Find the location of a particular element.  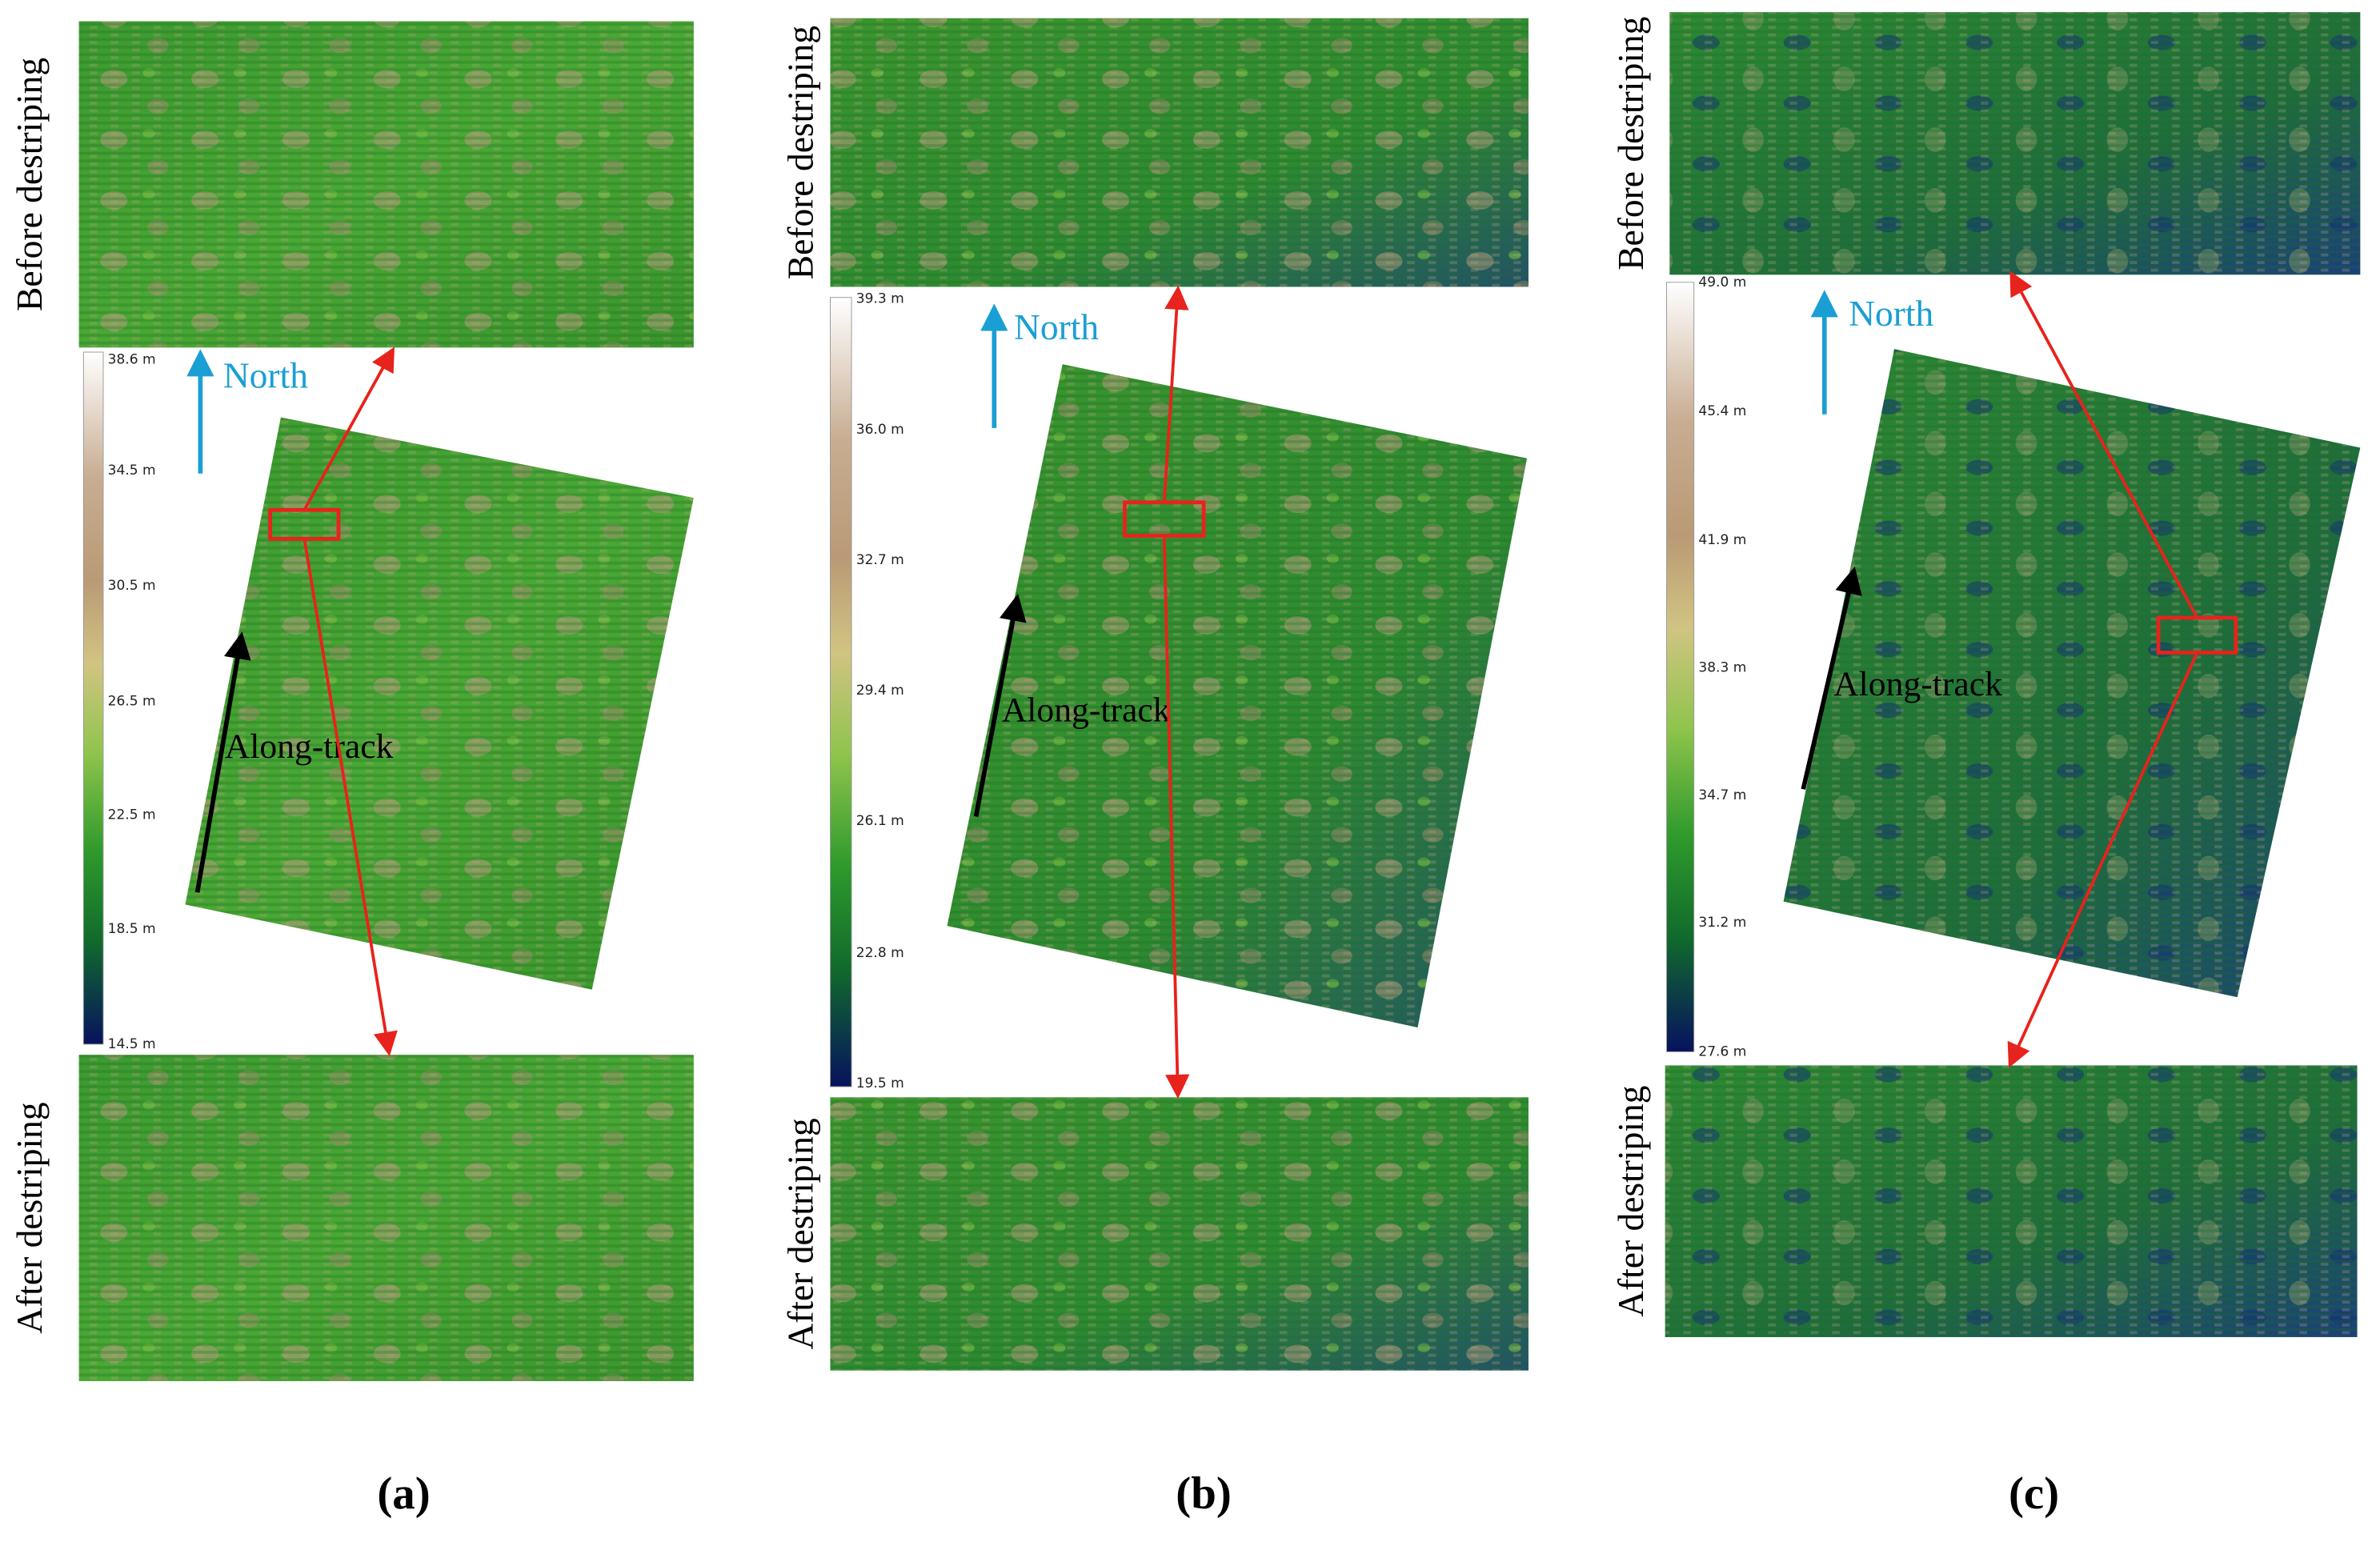

colorbar-tick-label: 41.9 m is located at coordinates (1722, 540).